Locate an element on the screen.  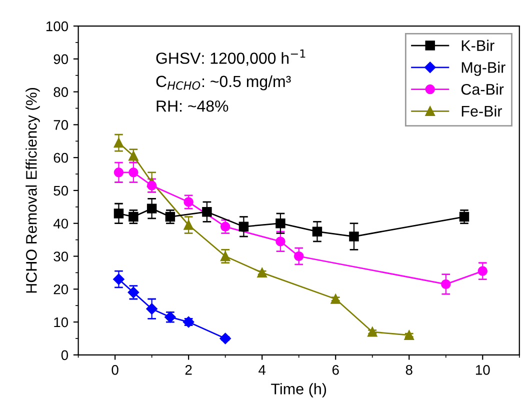
annotation: GHSV: 1200,000 h$^{−1}$ is located at coordinates (231, 57).